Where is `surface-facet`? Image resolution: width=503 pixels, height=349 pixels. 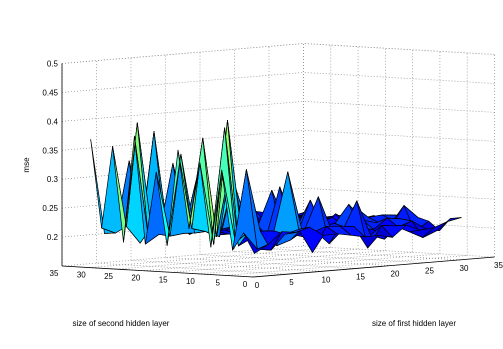
surface-facet is located at coordinates (256, 243).